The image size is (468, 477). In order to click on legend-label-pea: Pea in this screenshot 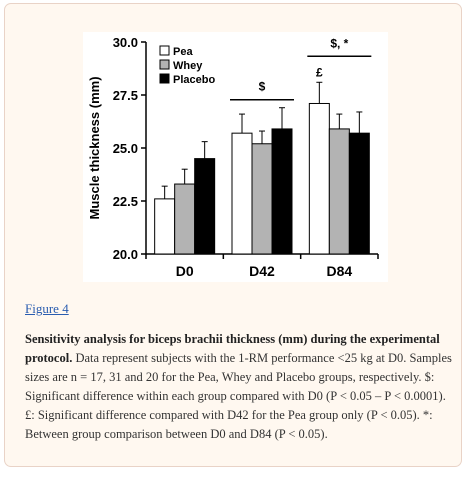, I will do `click(183, 52)`.